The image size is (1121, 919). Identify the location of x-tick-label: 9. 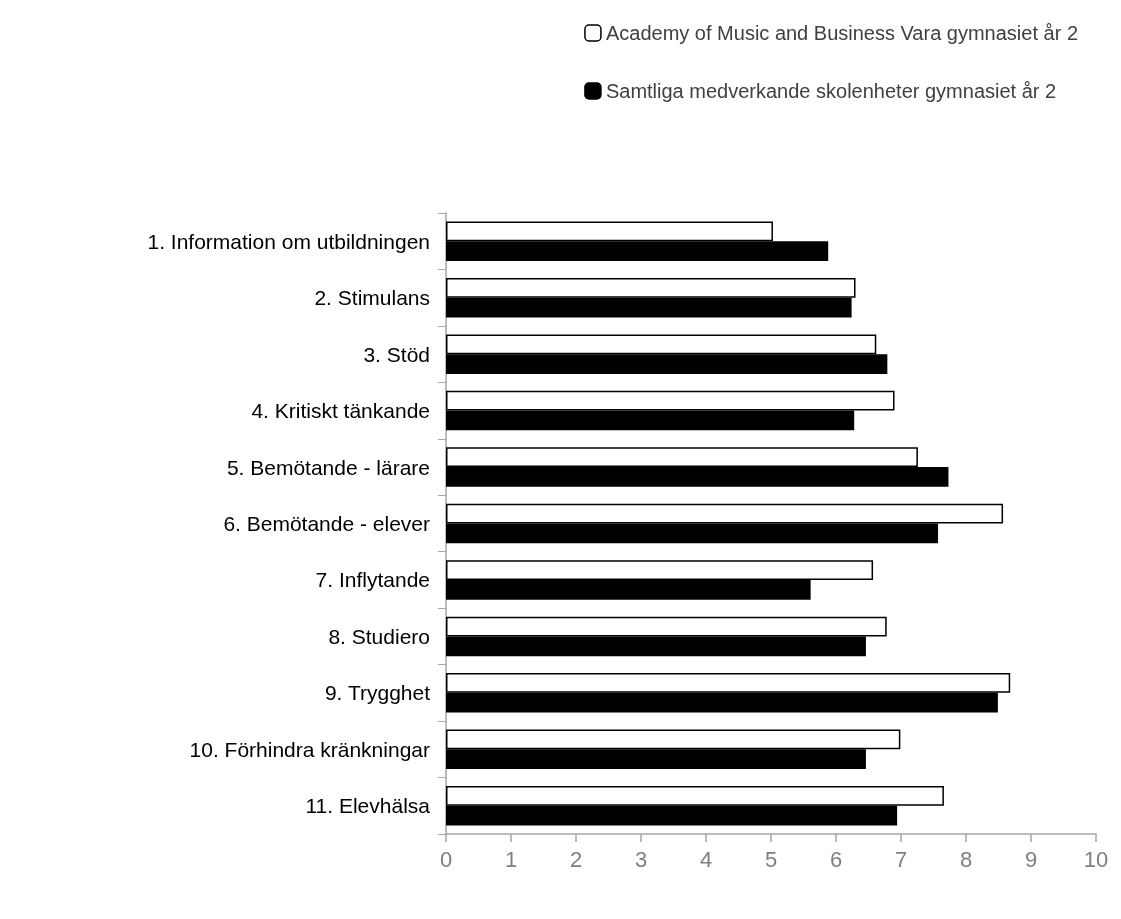
(1031, 859).